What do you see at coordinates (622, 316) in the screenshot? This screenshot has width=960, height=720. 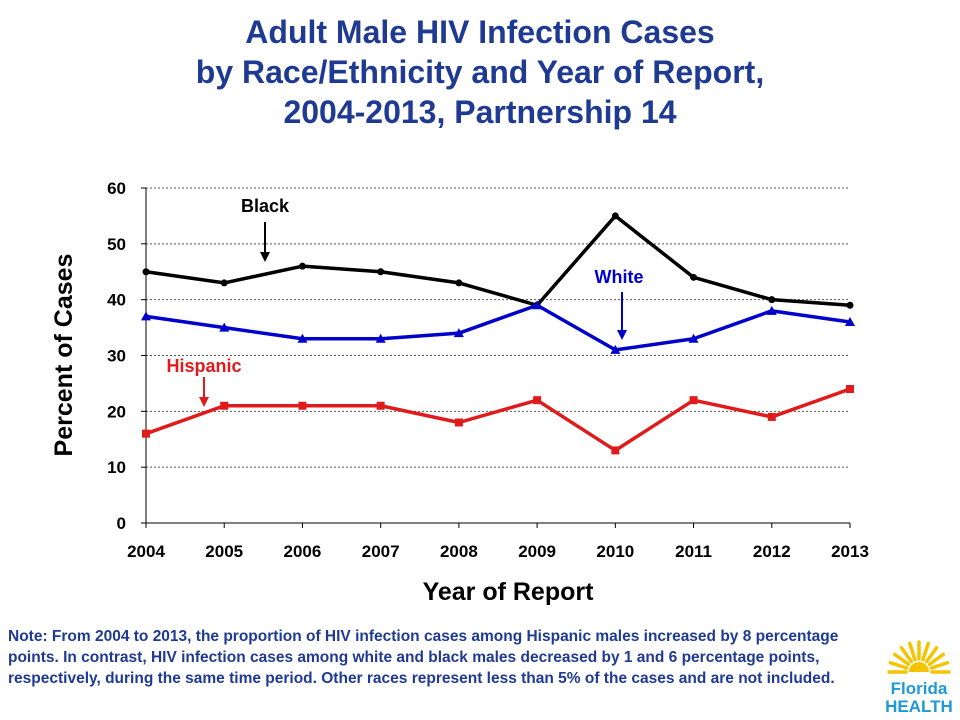 I see `annotation-arrow-white` at bounding box center [622, 316].